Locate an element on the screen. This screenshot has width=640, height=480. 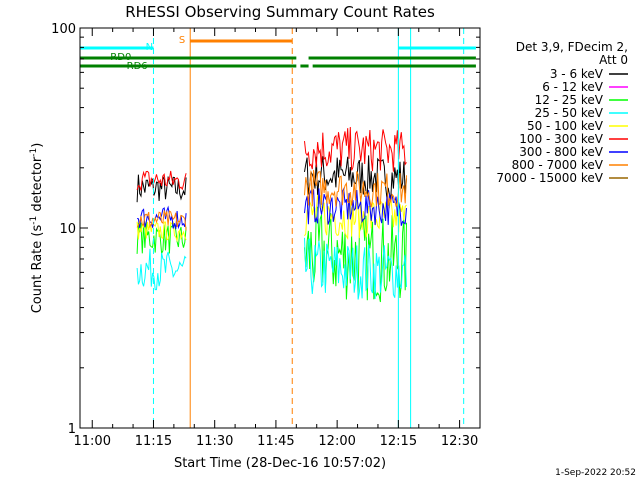
legend-entry-label: 25 - 50 keV is located at coordinates (569, 113).